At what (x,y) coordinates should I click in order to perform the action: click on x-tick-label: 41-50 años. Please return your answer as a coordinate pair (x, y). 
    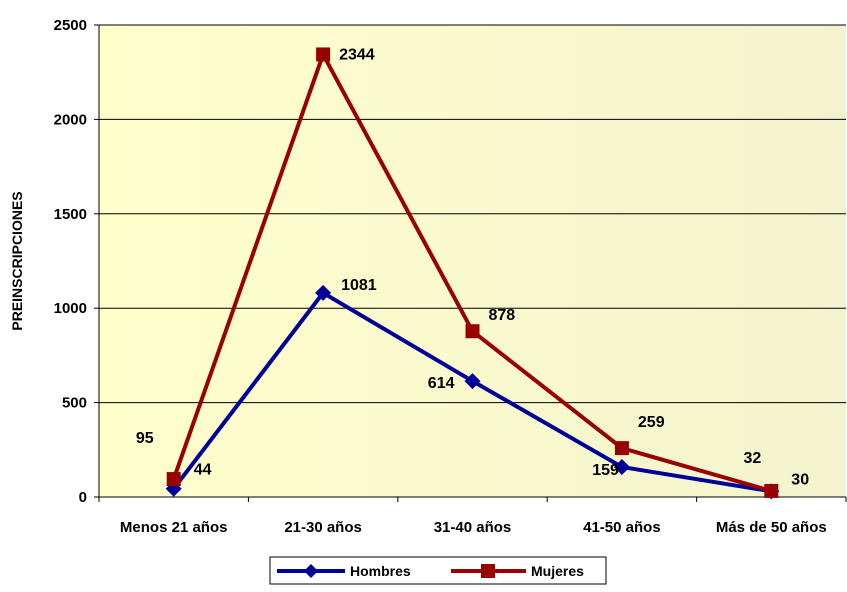
    Looking at the image, I should click on (622, 527).